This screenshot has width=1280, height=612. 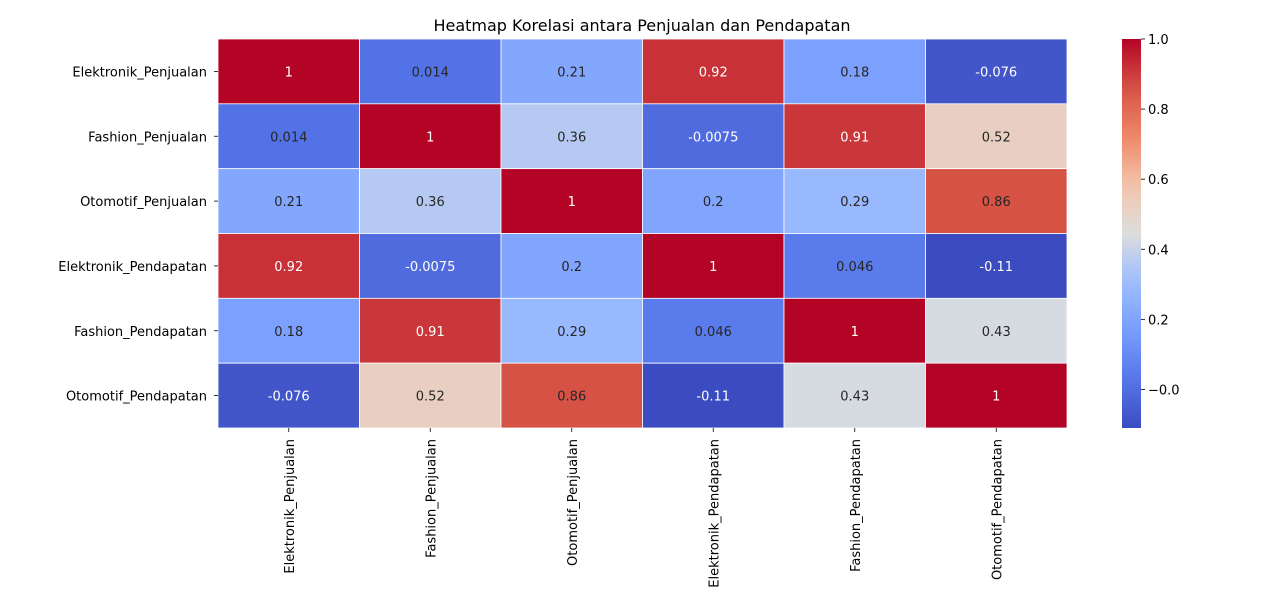 I want to click on heatmap-cell-r5-c5, so click(x=996, y=395).